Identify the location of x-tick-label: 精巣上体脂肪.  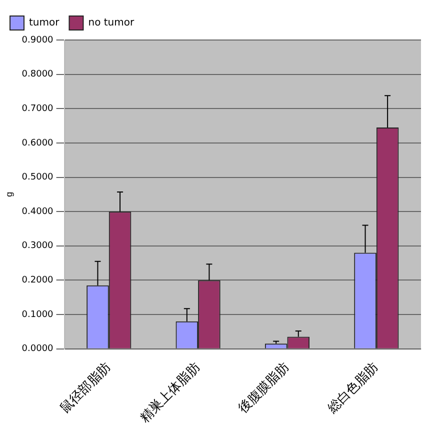
(171, 393).